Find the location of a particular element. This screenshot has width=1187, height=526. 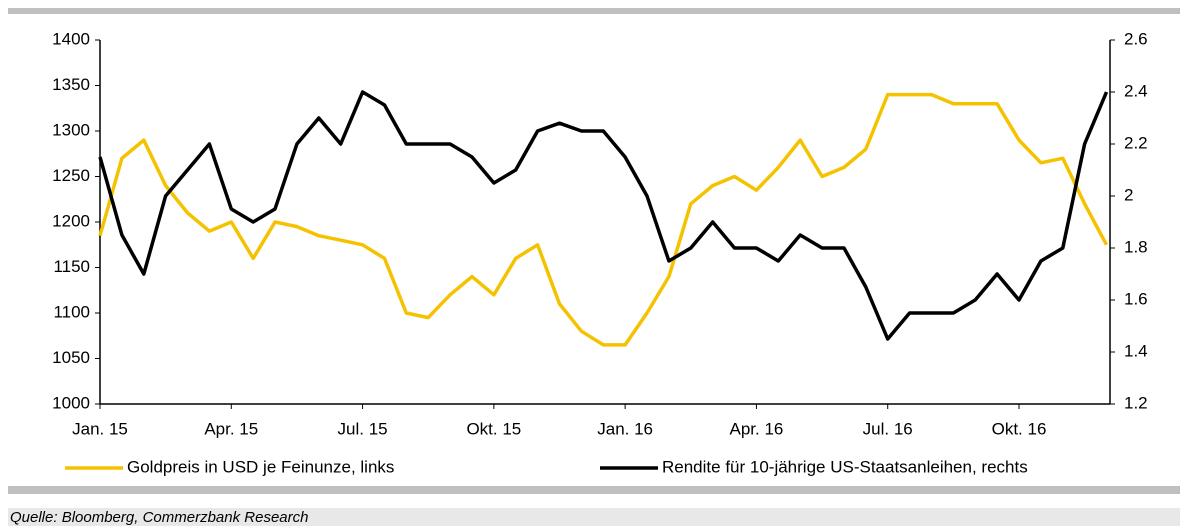

x-tick-label: Apr. 16 is located at coordinates (756, 428).